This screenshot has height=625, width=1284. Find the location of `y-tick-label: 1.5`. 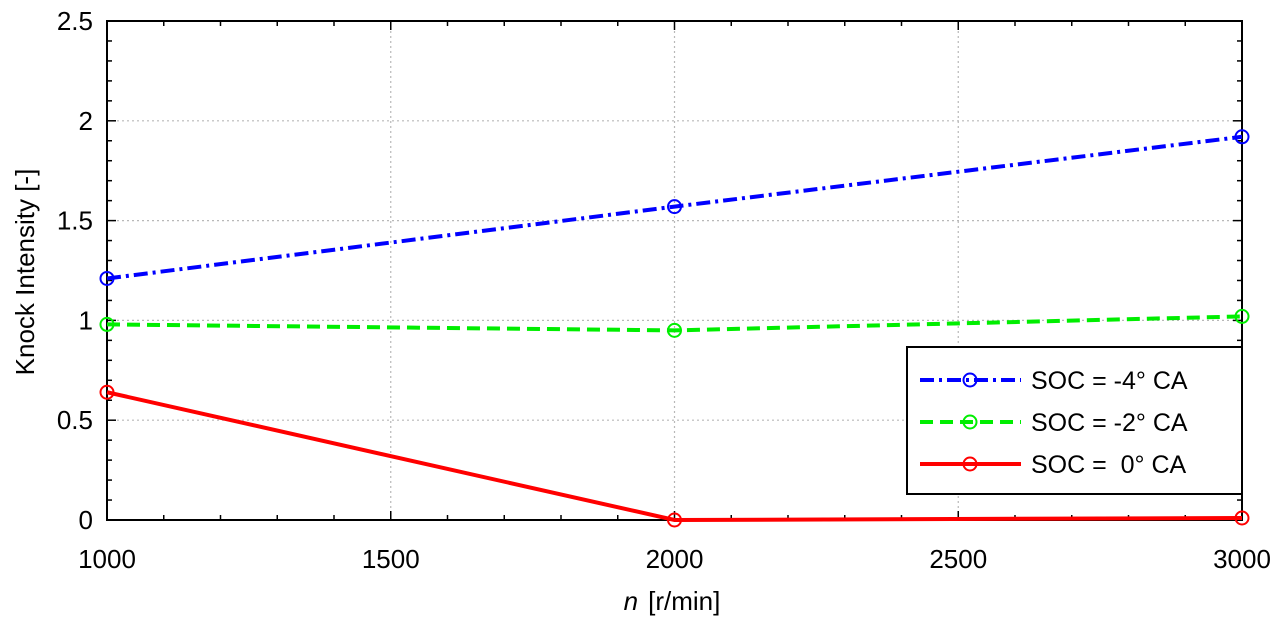

y-tick-label: 1.5 is located at coordinates (75, 221).